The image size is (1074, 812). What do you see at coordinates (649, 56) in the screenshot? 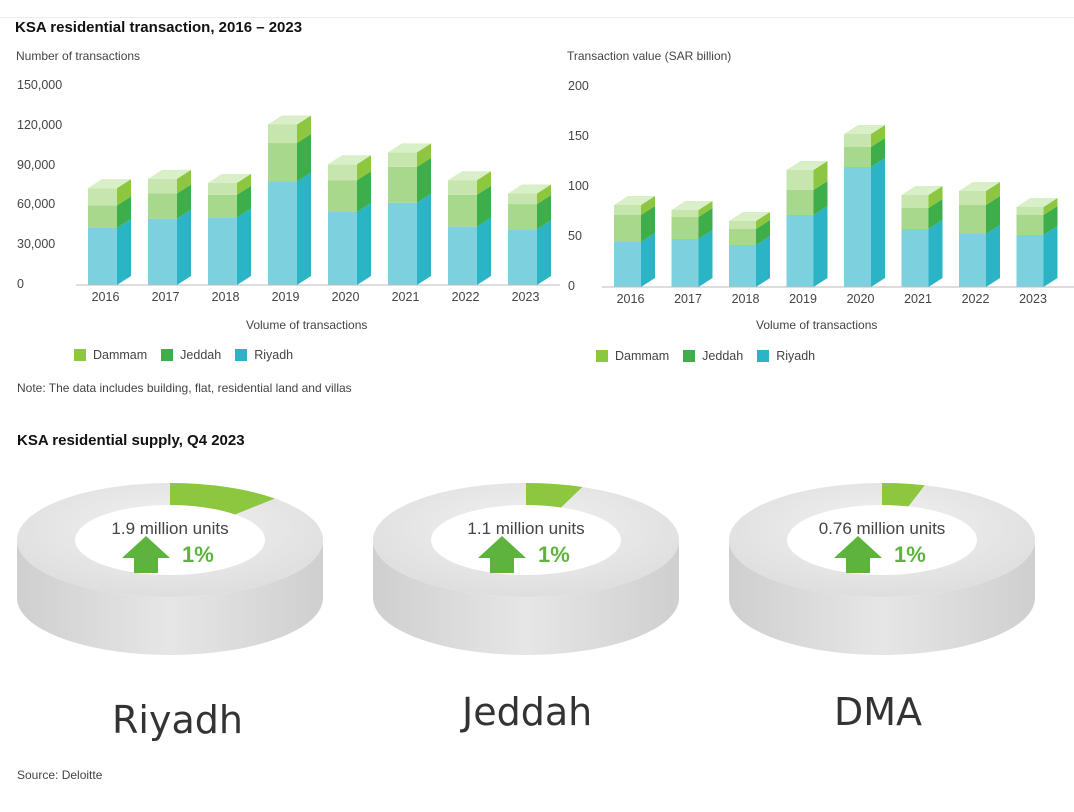
I see `right-chart-y-title: Transaction value (SAR billion)` at bounding box center [649, 56].